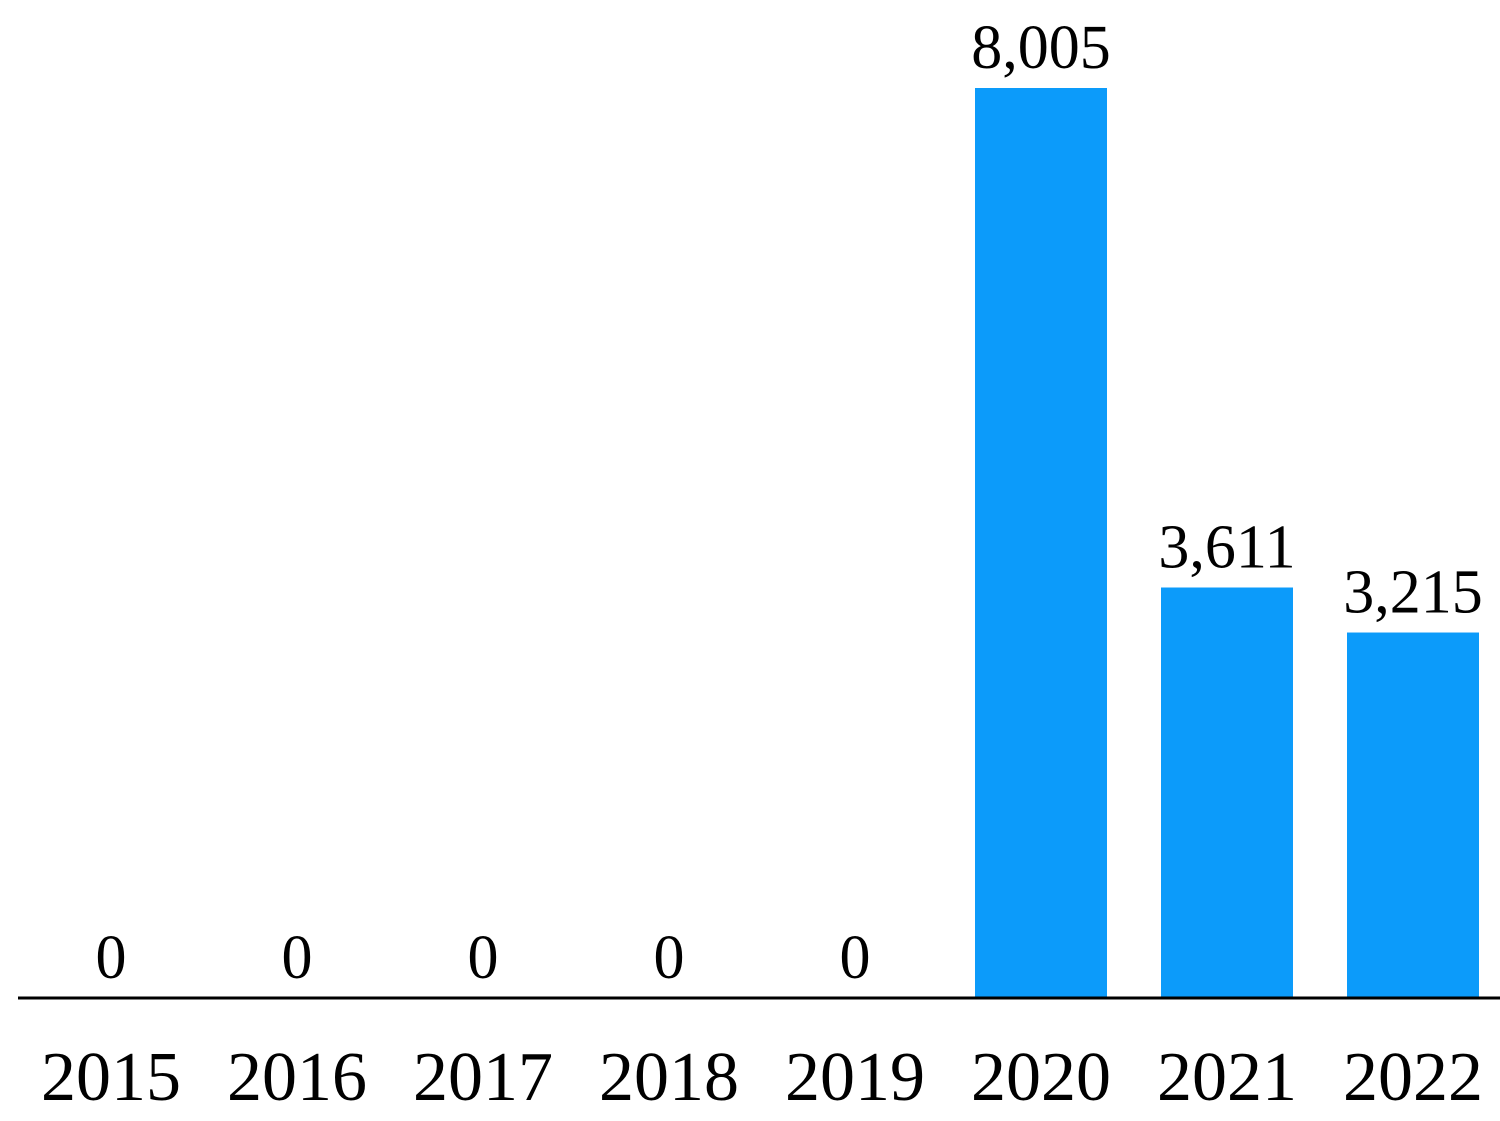 Image resolution: width=1500 pixels, height=1121 pixels. Describe the element at coordinates (669, 958) in the screenshot. I see `value-label-2018: 0` at that location.